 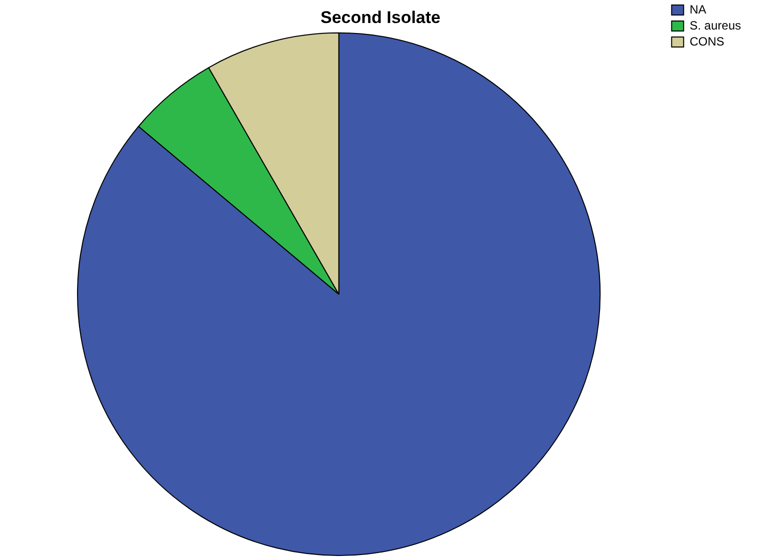 I want to click on legend-label: NA, so click(x=698, y=9).